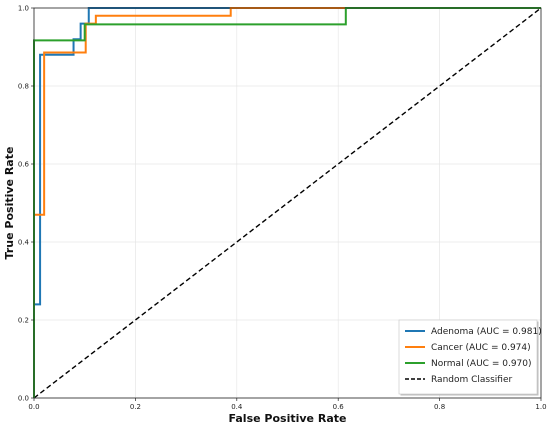 This screenshot has height=427, width=550. I want to click on legend-entry: Cancer (AUC = 0.974), so click(481, 348).